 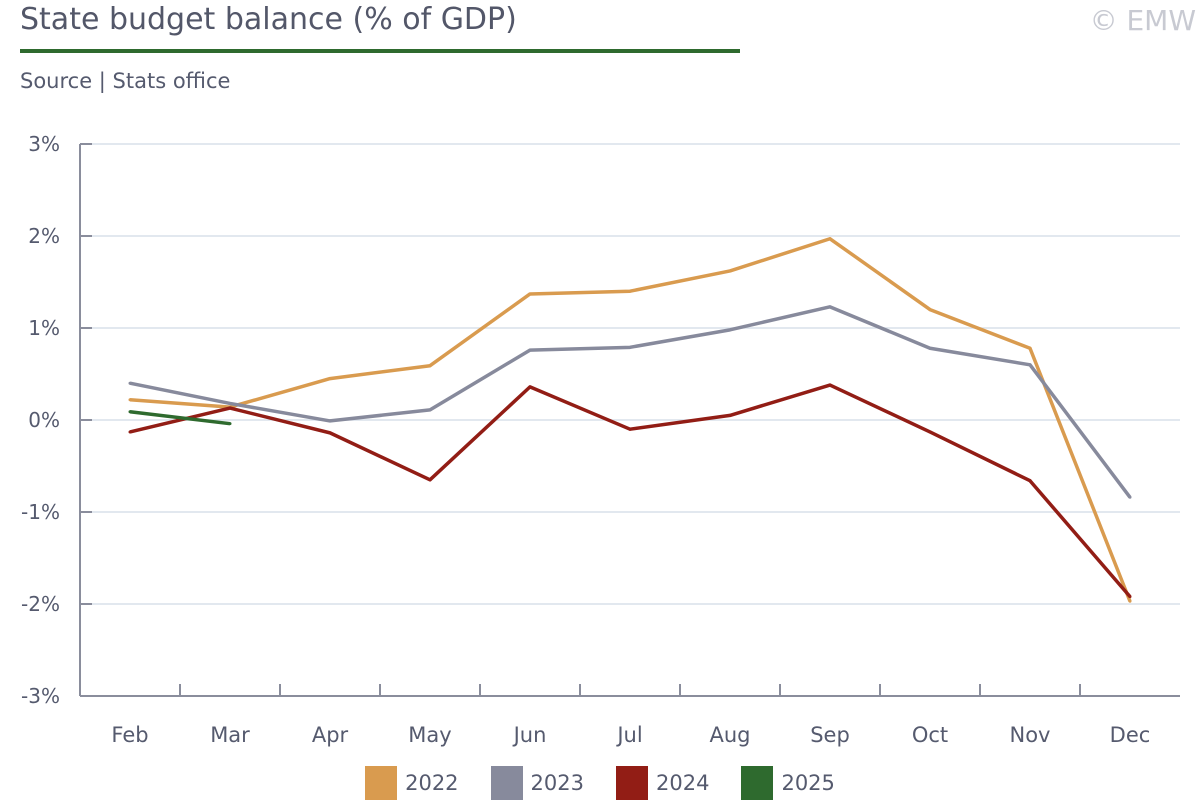 I want to click on legend-label: 2024, so click(x=683, y=783).